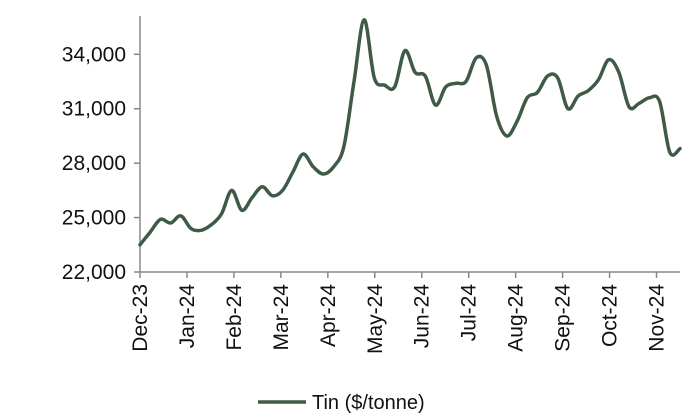  Describe the element at coordinates (469, 313) in the screenshot. I see `x-tick-label: Jul-24` at that location.